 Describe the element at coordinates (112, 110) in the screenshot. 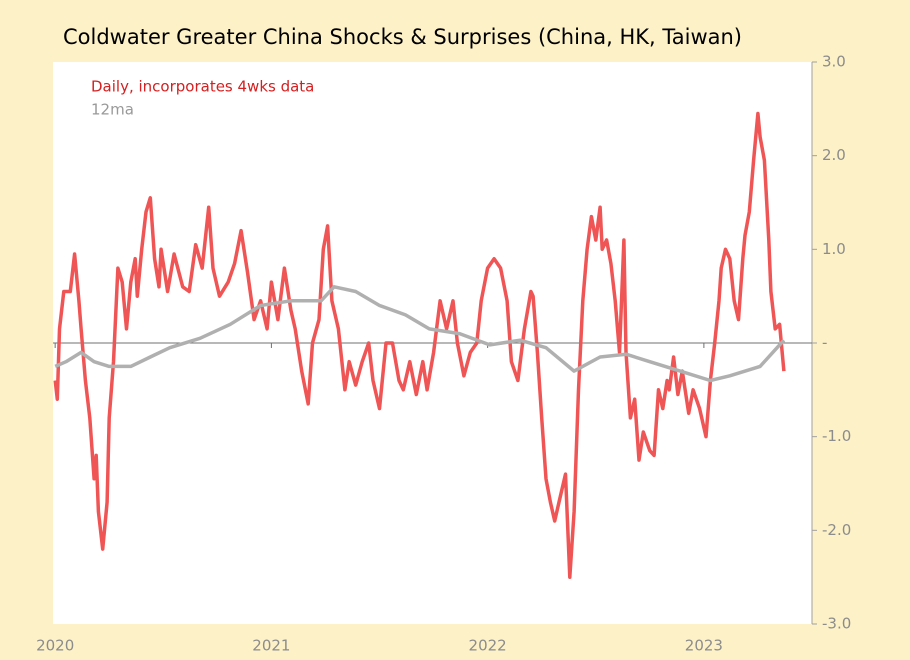

I see `legend-label: 12ma` at that location.